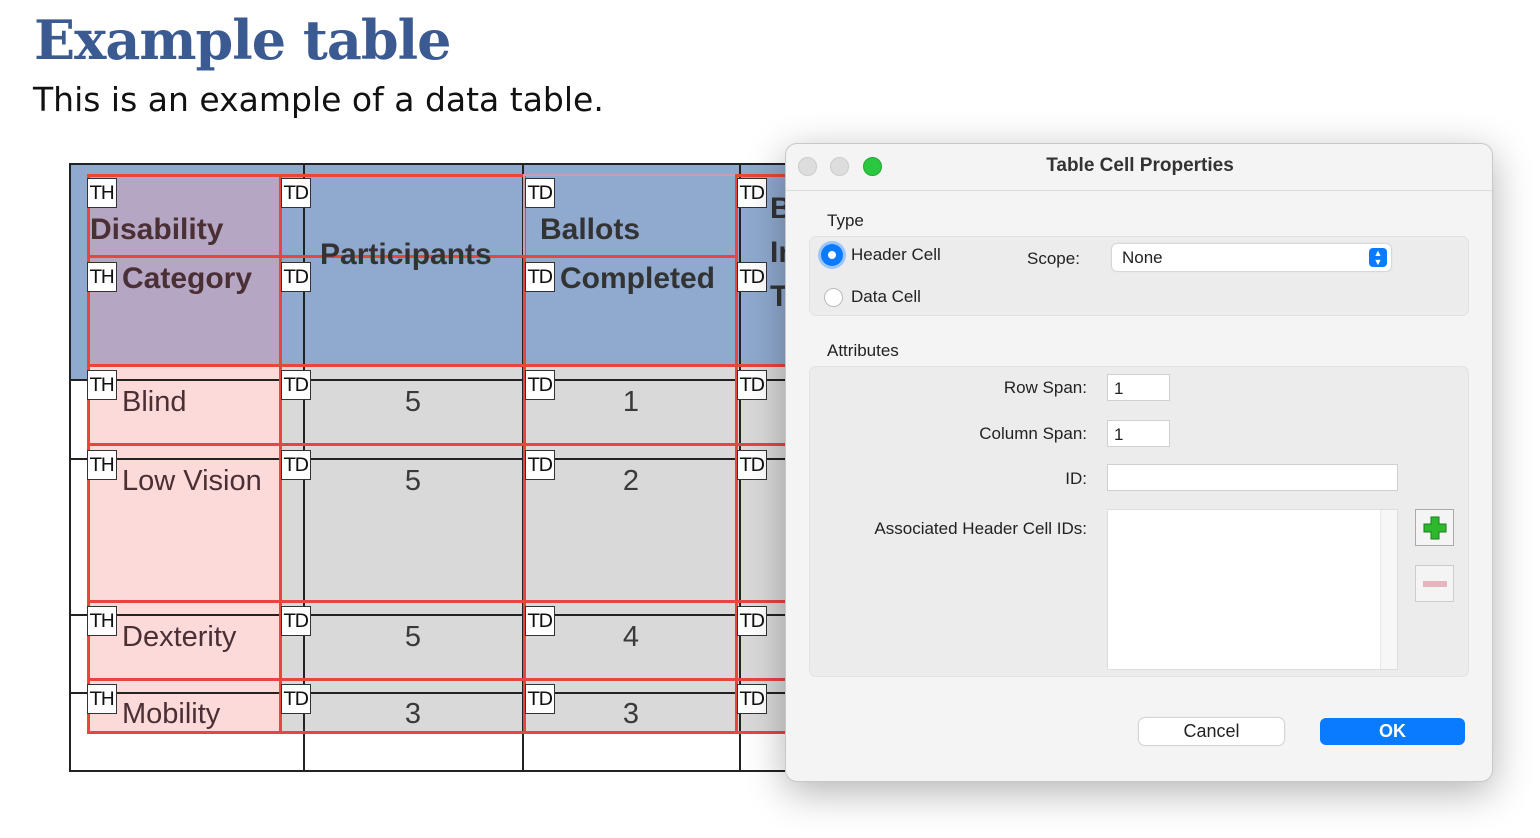  I want to click on cell-completed: 2, so click(631, 481).